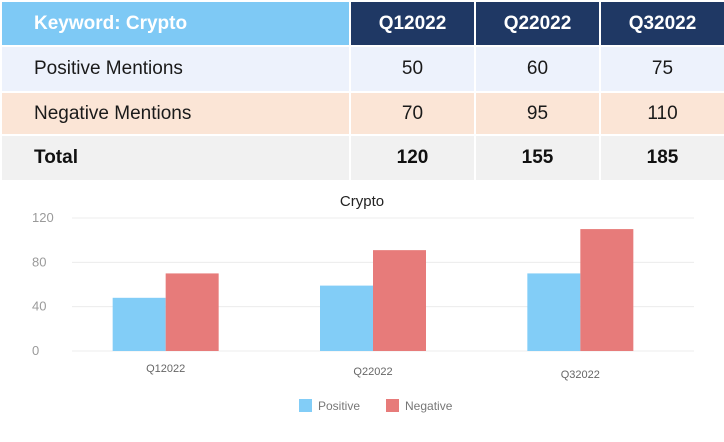  What do you see at coordinates (661, 23) in the screenshot?
I see `quarter-header-q3: Q32022` at bounding box center [661, 23].